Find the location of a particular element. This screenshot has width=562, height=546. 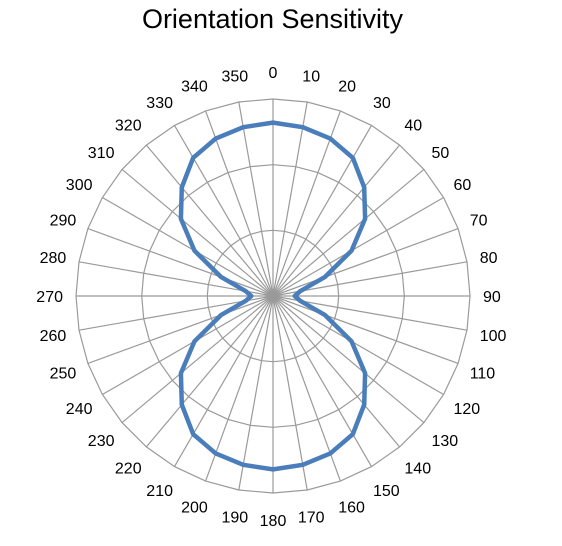

tick-label-350: 350 is located at coordinates (234, 76).